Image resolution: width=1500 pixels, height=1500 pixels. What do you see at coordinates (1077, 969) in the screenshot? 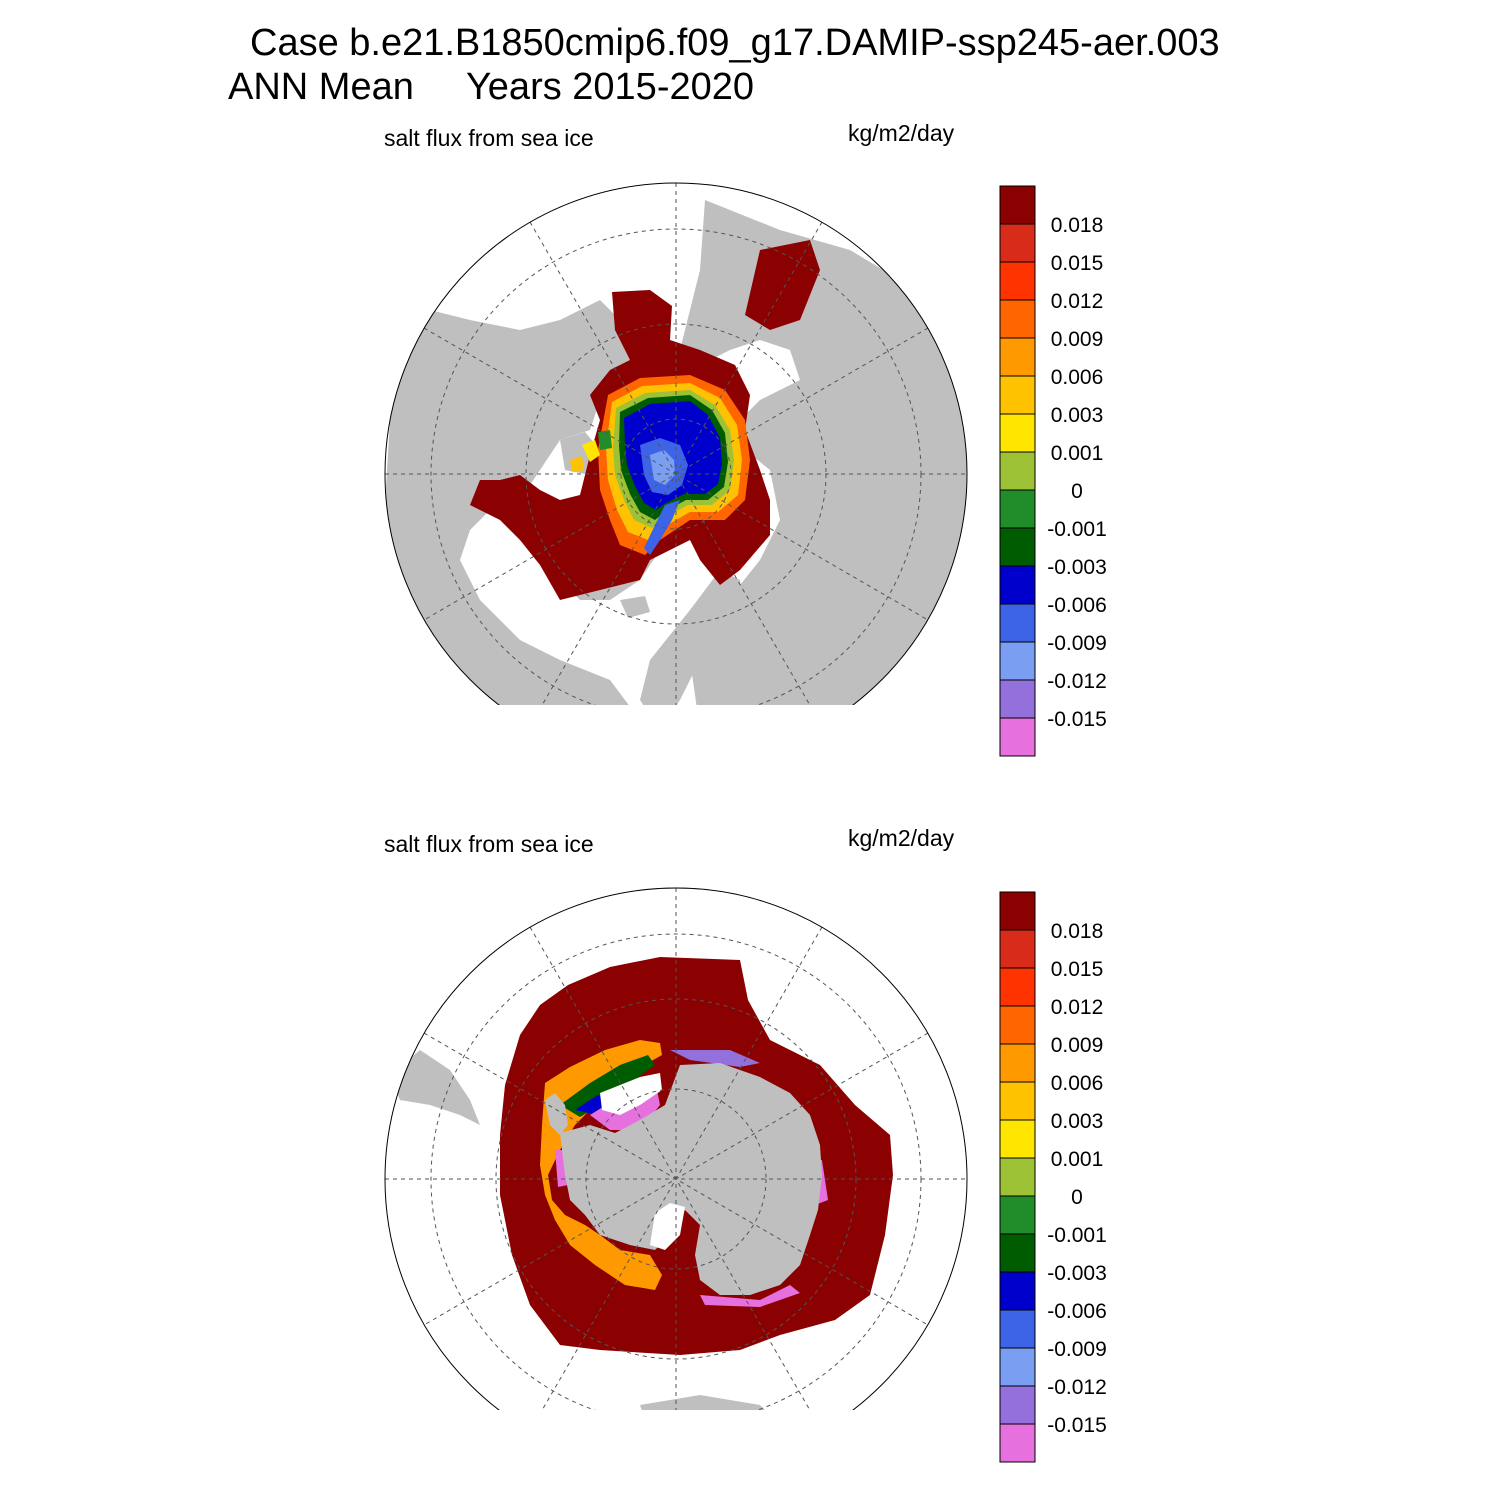
I see `sh-colorbar-tick-label: 0.015` at bounding box center [1077, 969].